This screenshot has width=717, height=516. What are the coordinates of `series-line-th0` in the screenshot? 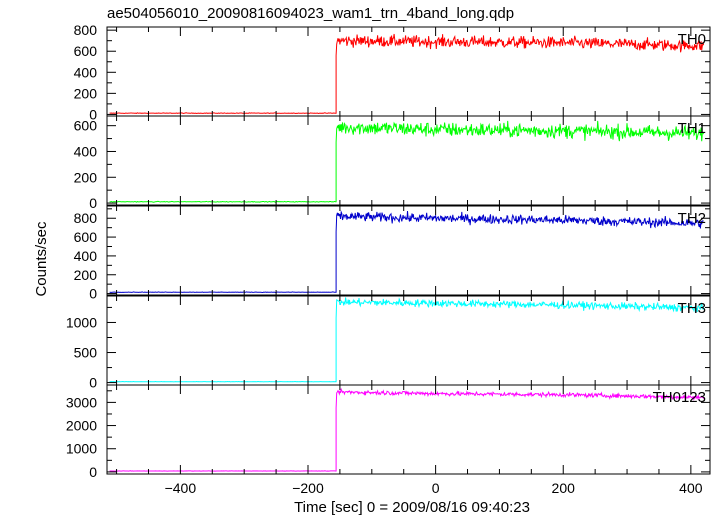 It's located at (407, 74).